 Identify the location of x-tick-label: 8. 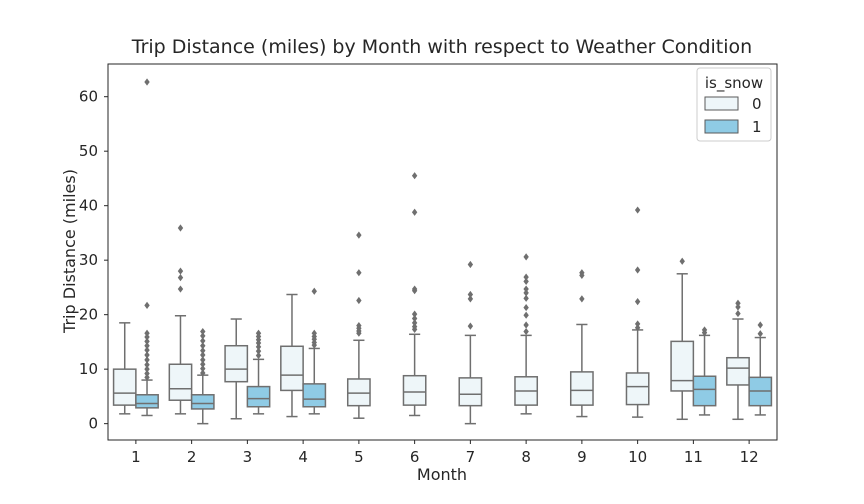
(526, 457).